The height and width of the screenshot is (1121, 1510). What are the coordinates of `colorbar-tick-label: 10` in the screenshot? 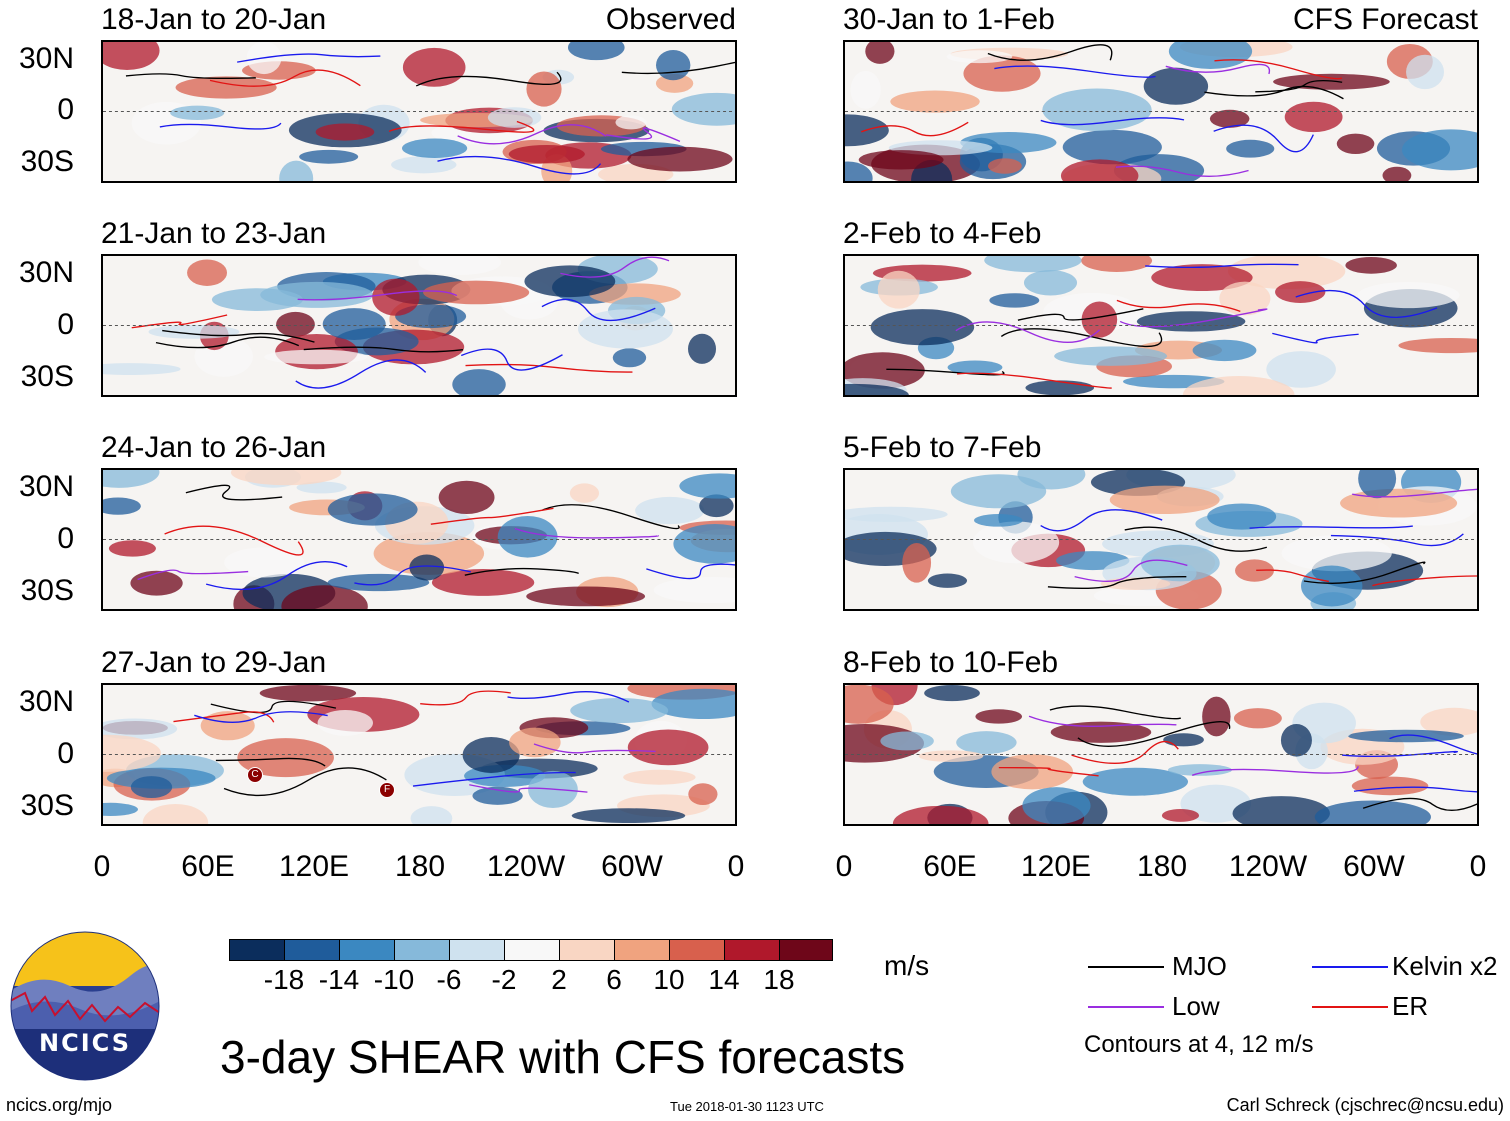 It's located at (669, 979).